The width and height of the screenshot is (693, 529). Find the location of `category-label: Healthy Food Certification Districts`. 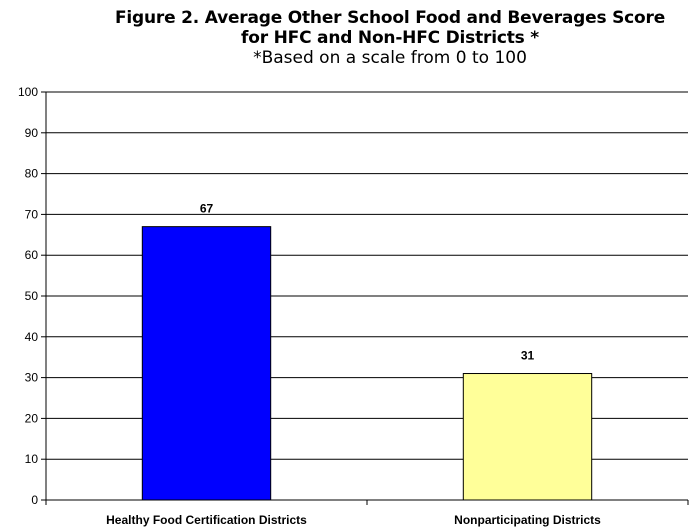

category-label: Healthy Food Certification Districts is located at coordinates (206, 520).